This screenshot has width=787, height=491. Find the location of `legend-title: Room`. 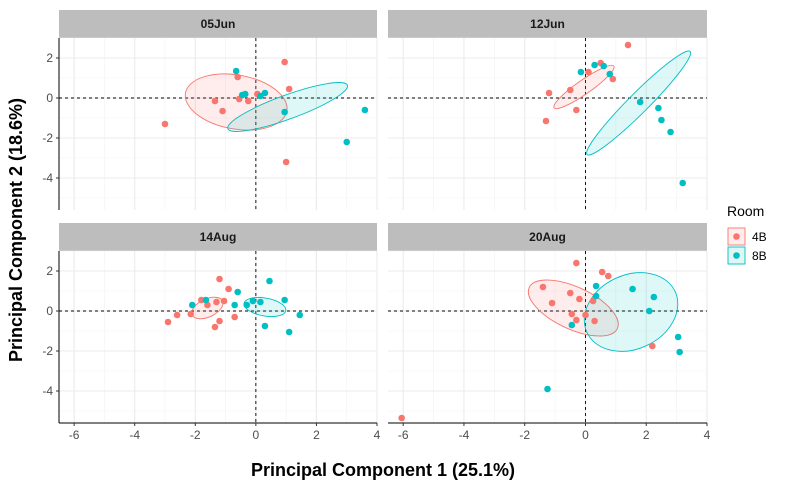

legend-title: Room is located at coordinates (745, 211).